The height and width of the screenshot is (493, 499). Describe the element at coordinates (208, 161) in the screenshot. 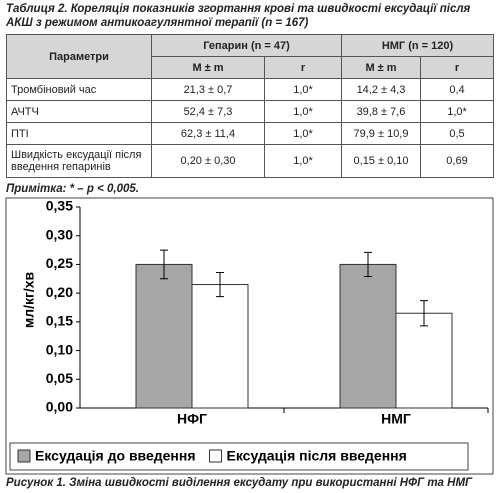

I see `table-cell: 0,20 ± 0,30` at that location.